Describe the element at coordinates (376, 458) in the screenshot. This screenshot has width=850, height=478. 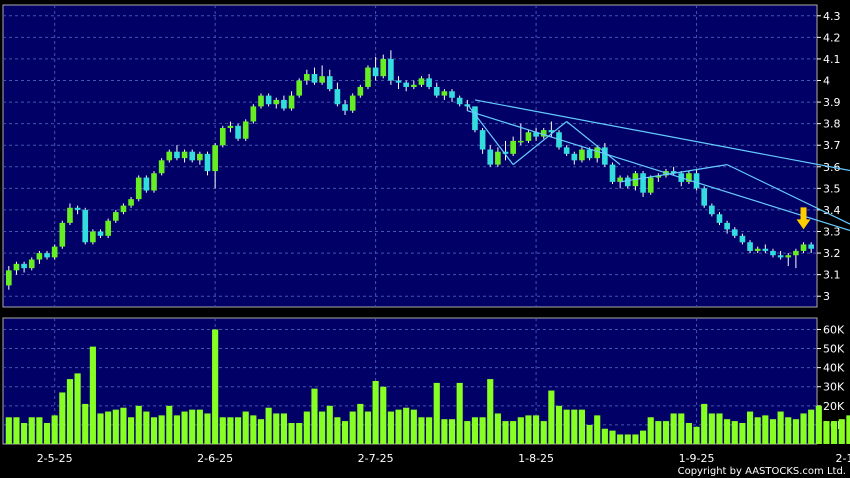
I see `date-tick-label: 2-7-25` at that location.